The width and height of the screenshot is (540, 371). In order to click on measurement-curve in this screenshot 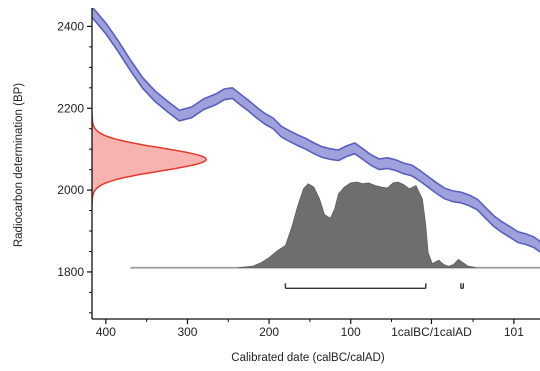, I will do `click(150, 159)`.